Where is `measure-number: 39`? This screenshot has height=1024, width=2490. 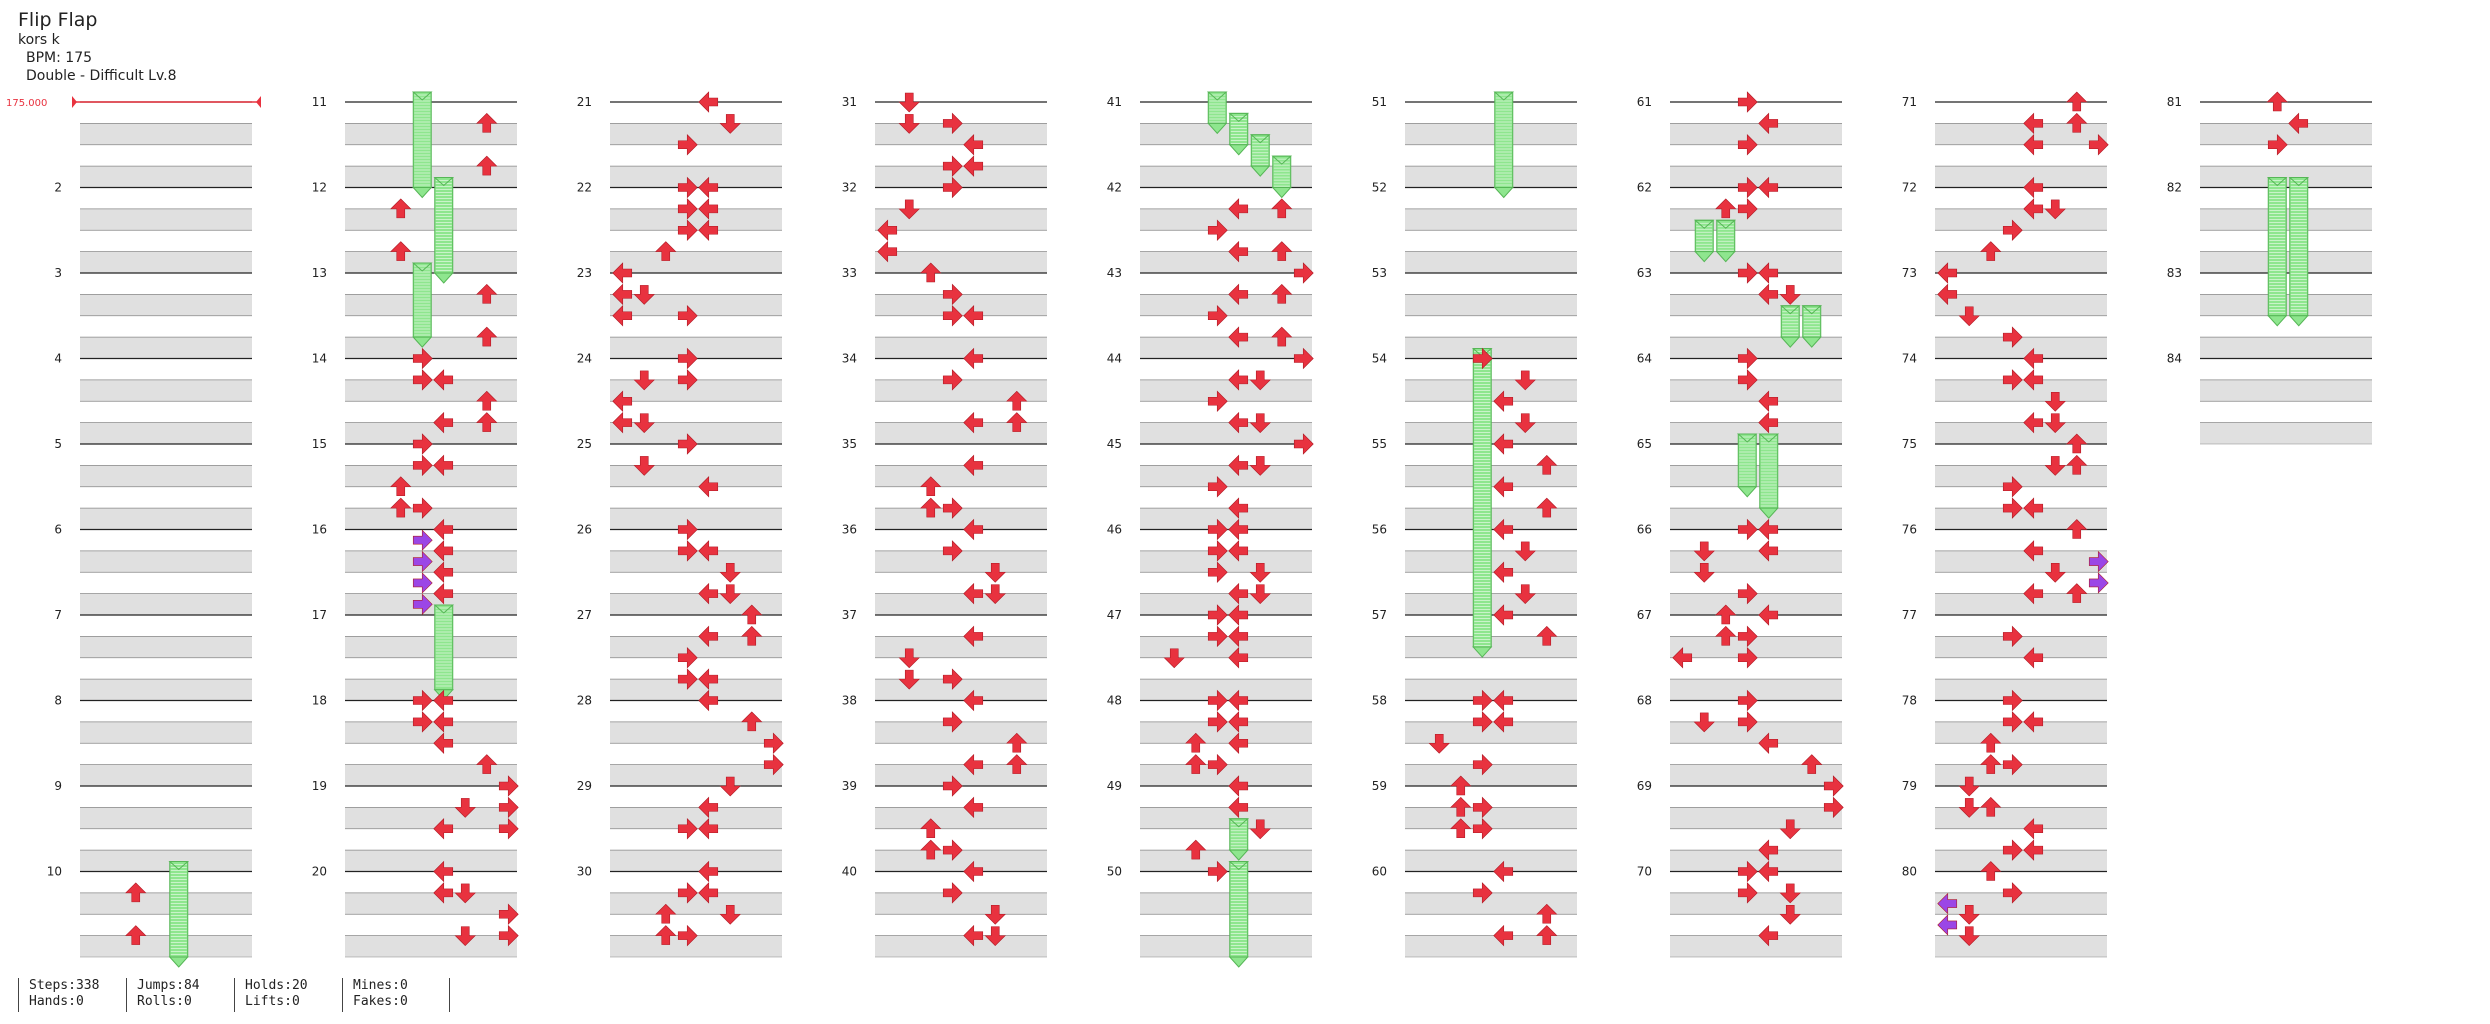 measure-number: 39 is located at coordinates (849, 786).